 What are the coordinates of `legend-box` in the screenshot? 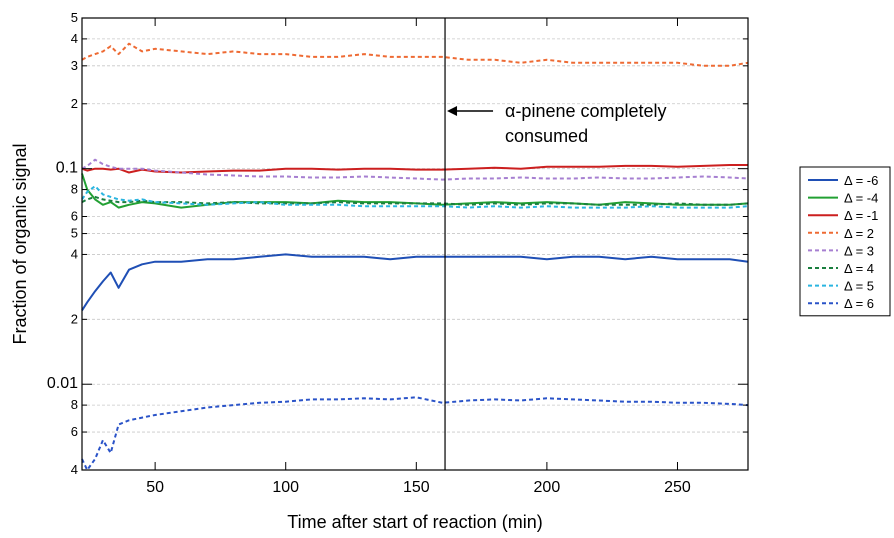 It's located at (845, 241).